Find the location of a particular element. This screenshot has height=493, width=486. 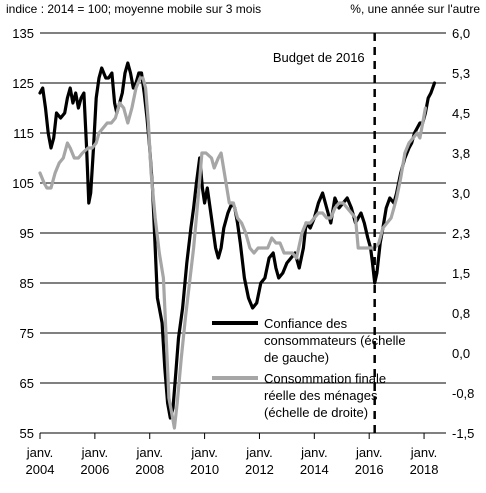

y-right-tick-label: 2,3 is located at coordinates (461, 233).